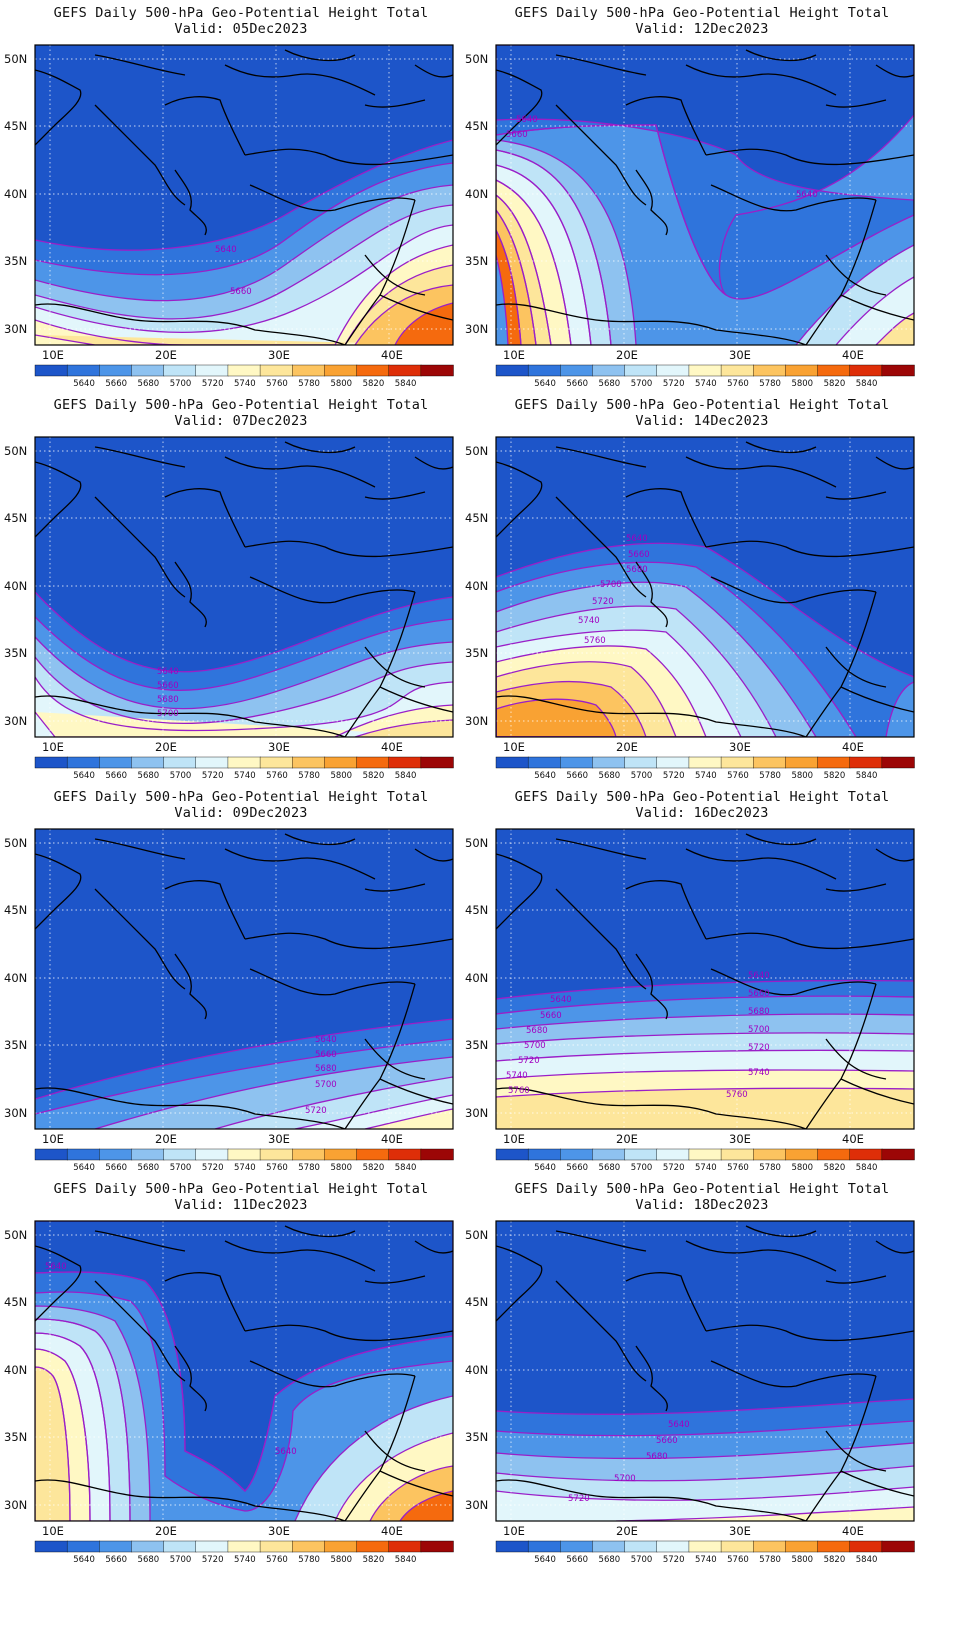 This screenshot has width=964, height=1640. I want to click on x-tick-label: 20E, so click(166, 355).